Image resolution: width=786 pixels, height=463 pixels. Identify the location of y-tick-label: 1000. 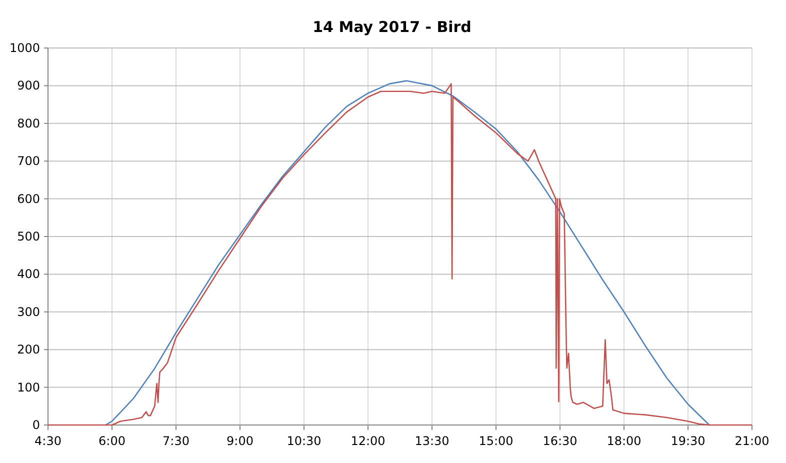
(24, 48).